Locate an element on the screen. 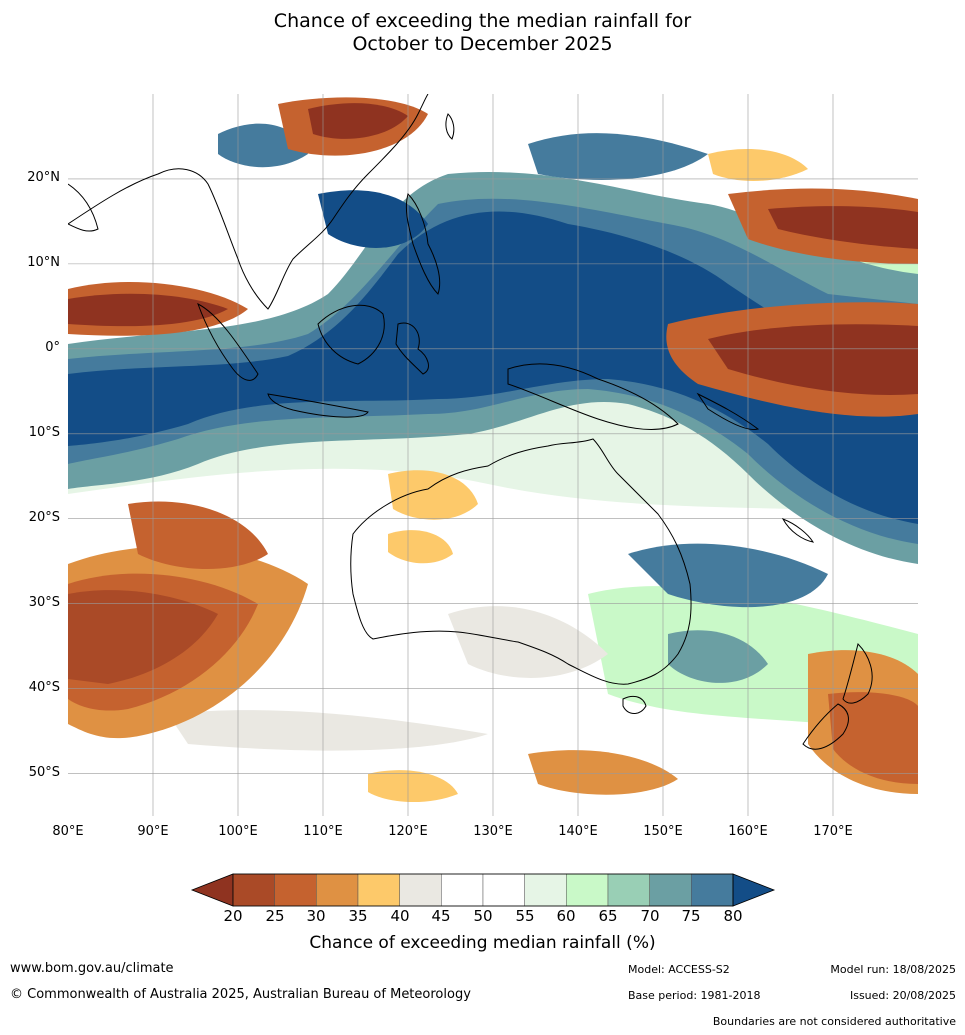  java-coastline is located at coordinates (318, 405).